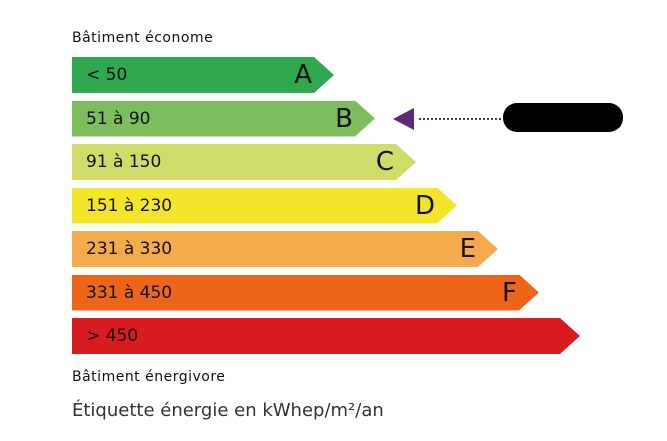  What do you see at coordinates (129, 292) in the screenshot?
I see `class-range: 331 à 450` at bounding box center [129, 292].